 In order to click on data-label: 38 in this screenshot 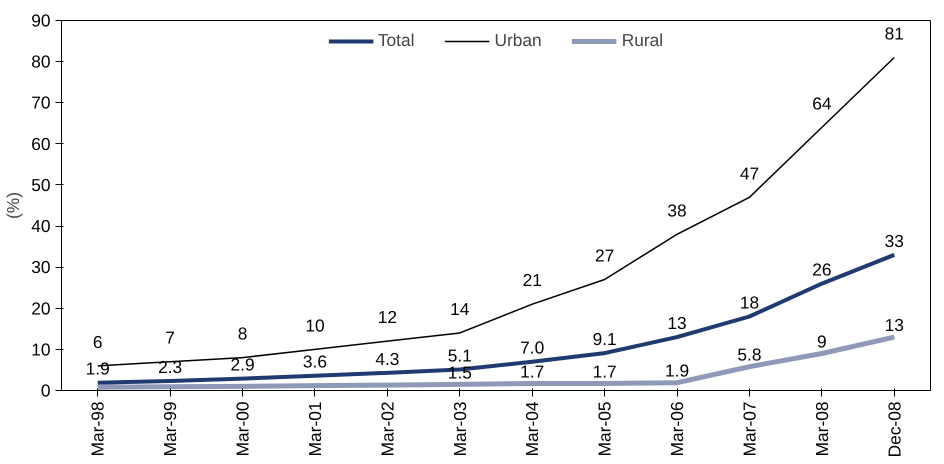, I will do `click(677, 210)`.